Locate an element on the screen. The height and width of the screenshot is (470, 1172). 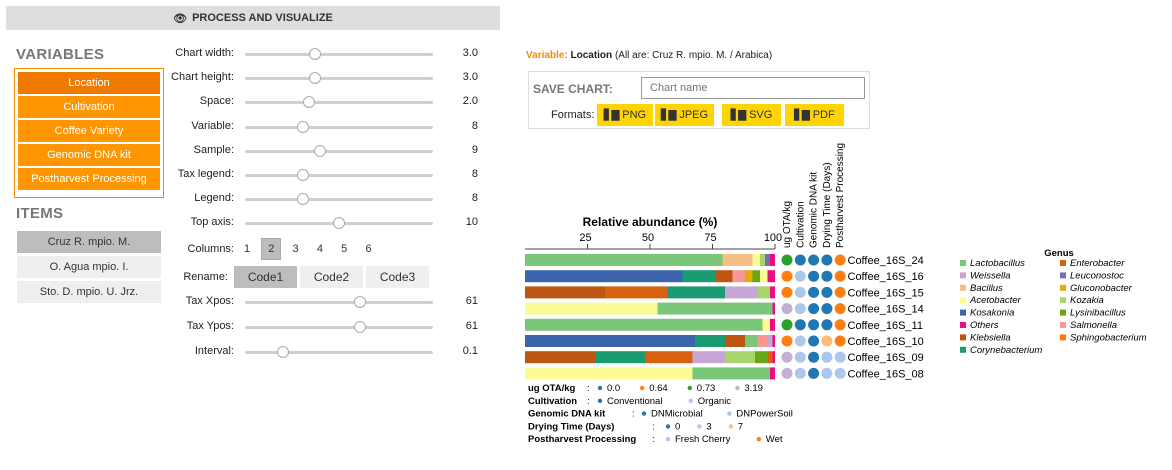
rename-option-0: Code1 is located at coordinates (265, 277).